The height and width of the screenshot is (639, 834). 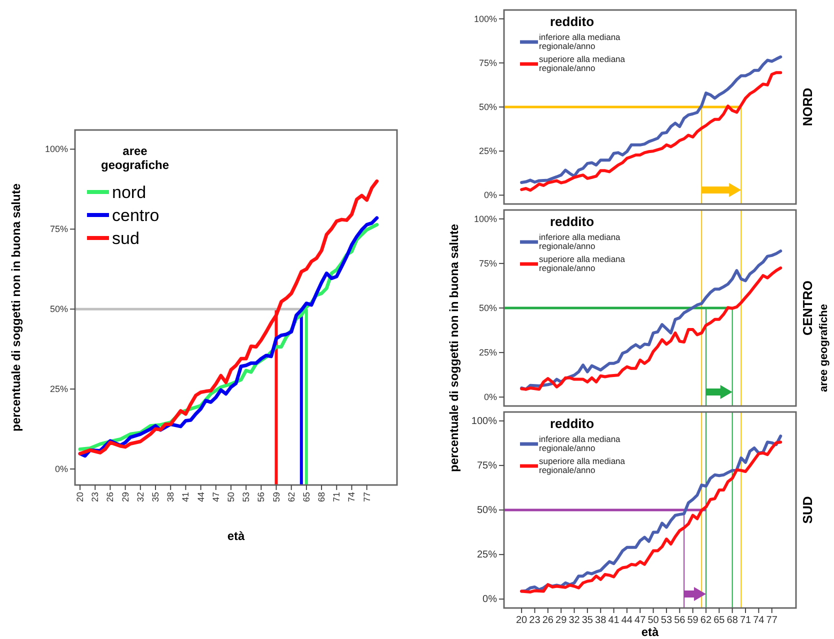 I want to click on text: aree geografiche, so click(x=824, y=348).